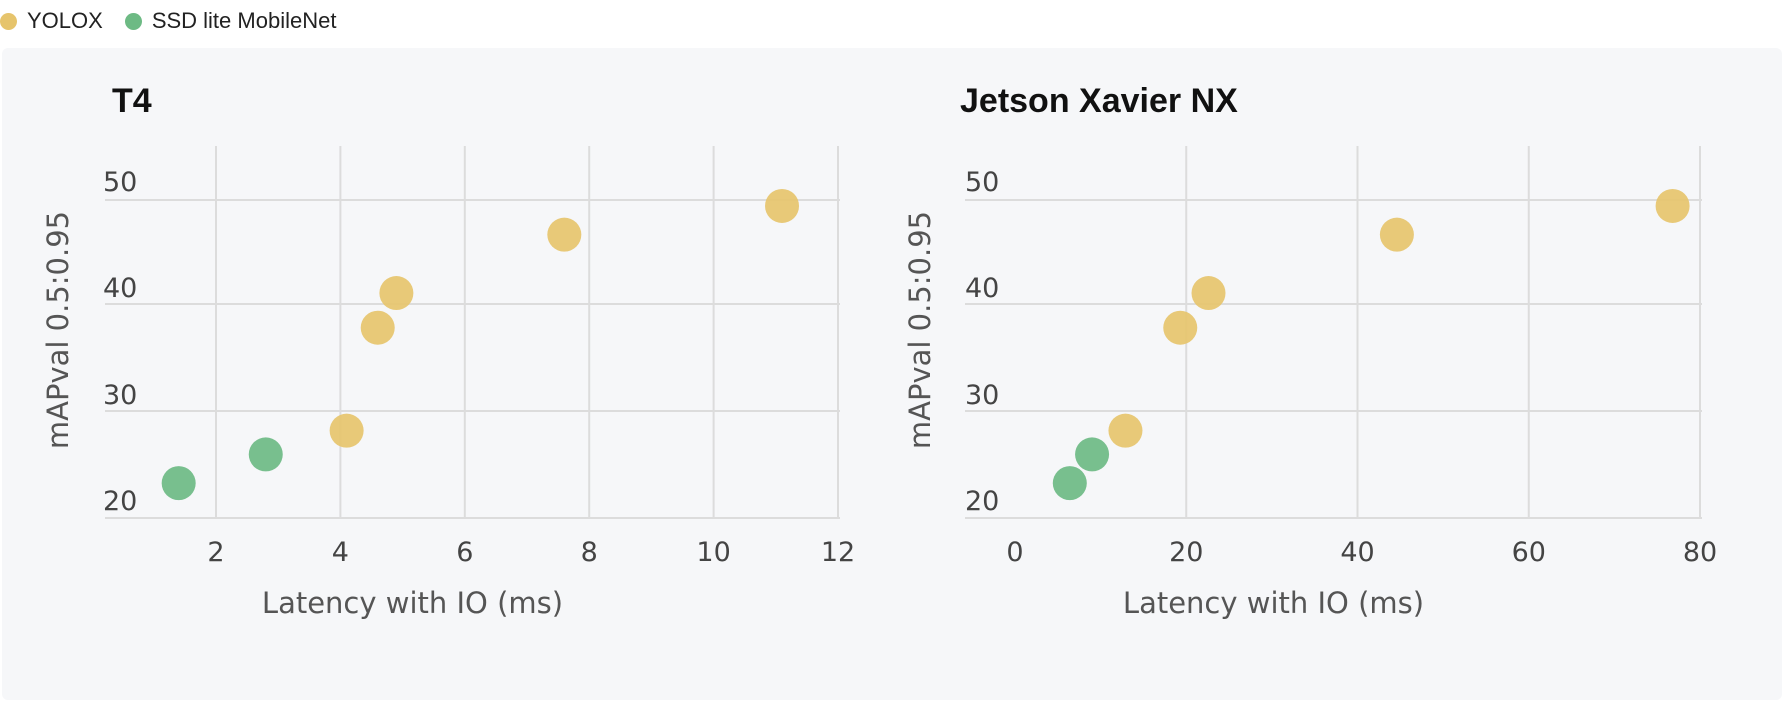  What do you see at coordinates (589, 552) in the screenshot?
I see `x-tick-label: 8` at bounding box center [589, 552].